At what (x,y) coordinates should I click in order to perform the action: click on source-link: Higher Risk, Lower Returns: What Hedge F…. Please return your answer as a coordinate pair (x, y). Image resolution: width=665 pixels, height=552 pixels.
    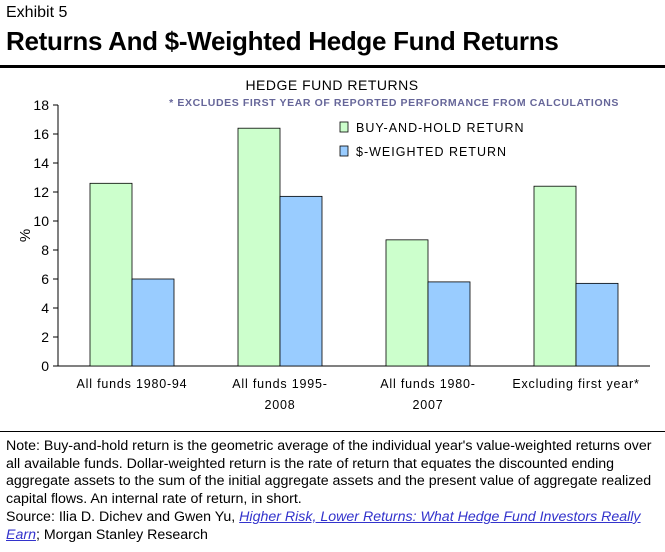
    Looking at the image, I should click on (323, 526).